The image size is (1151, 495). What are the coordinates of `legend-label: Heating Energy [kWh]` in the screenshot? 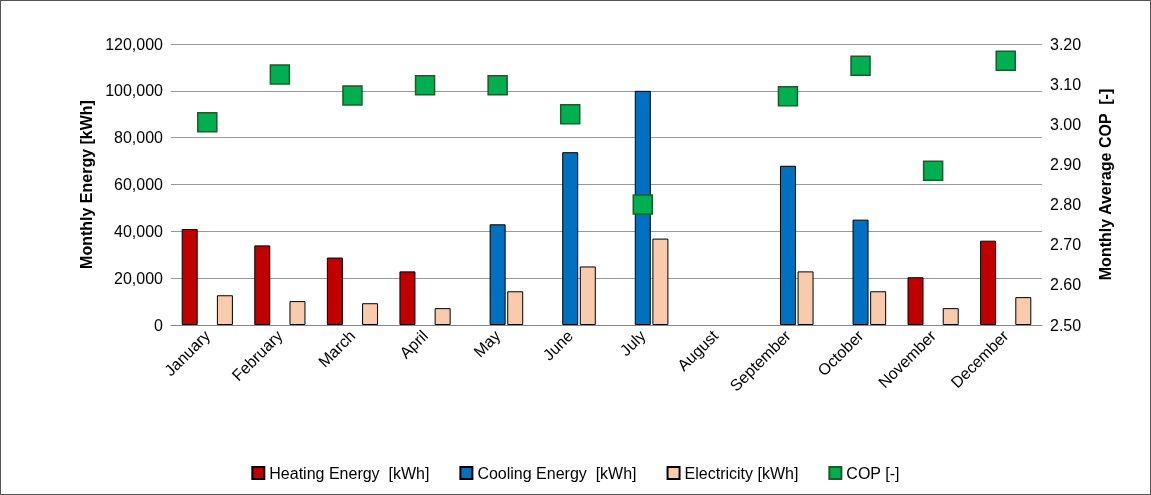 It's located at (349, 473).